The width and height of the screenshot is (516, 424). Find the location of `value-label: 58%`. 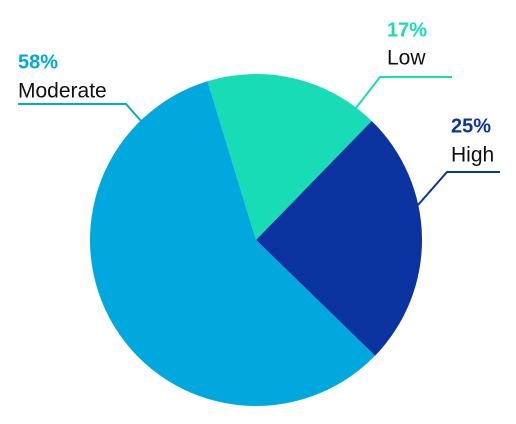

value-label: 58% is located at coordinates (38, 62).